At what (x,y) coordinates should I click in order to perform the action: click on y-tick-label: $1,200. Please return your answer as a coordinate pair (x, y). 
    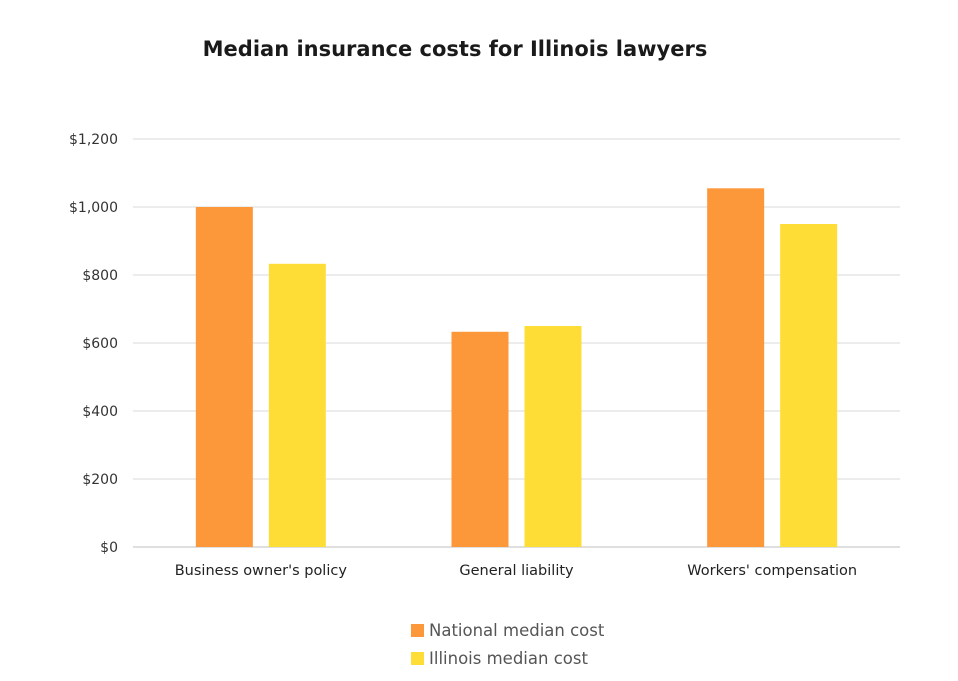
    Looking at the image, I should click on (93, 140).